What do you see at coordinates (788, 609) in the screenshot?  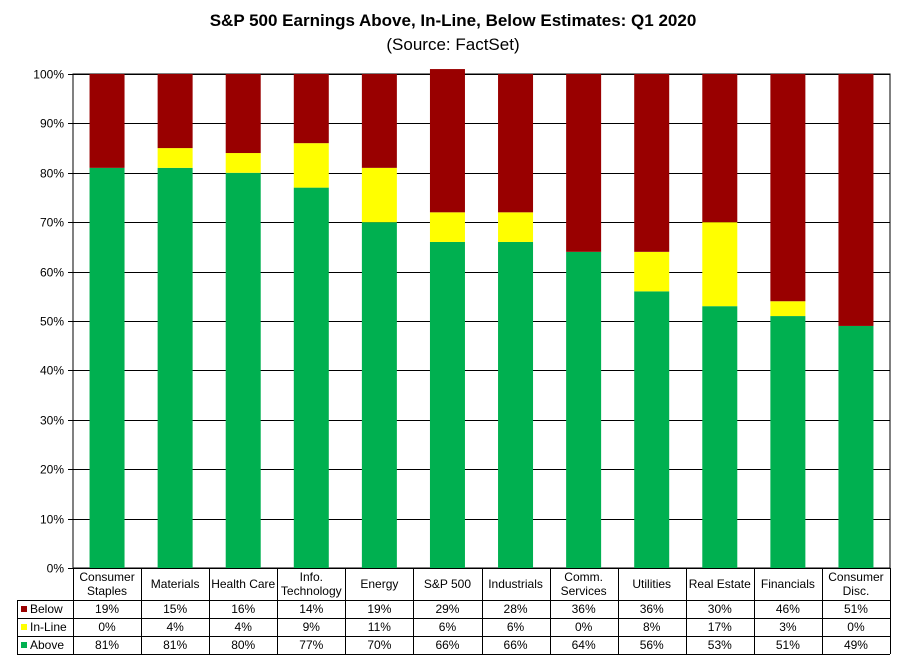 I see `data-label: 46%` at bounding box center [788, 609].